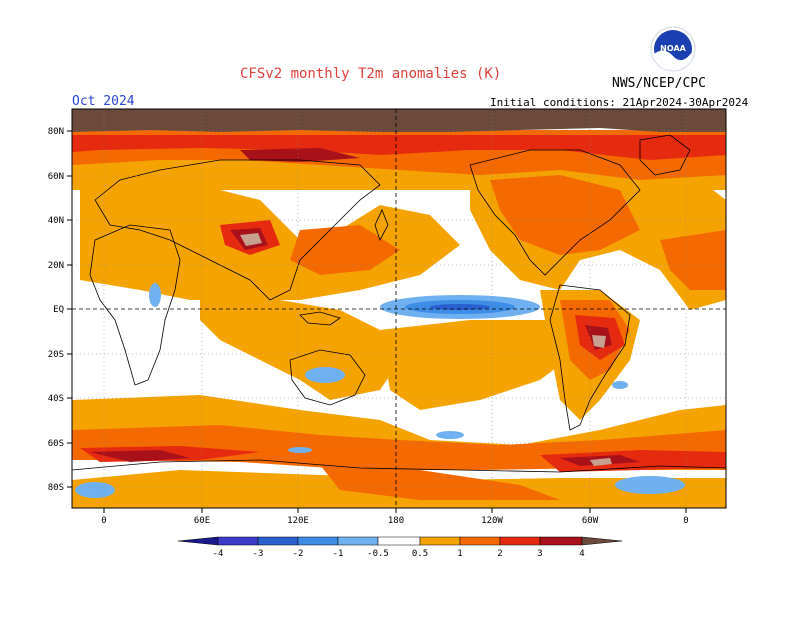  I want to click on legend-tick: -4, so click(218, 554).